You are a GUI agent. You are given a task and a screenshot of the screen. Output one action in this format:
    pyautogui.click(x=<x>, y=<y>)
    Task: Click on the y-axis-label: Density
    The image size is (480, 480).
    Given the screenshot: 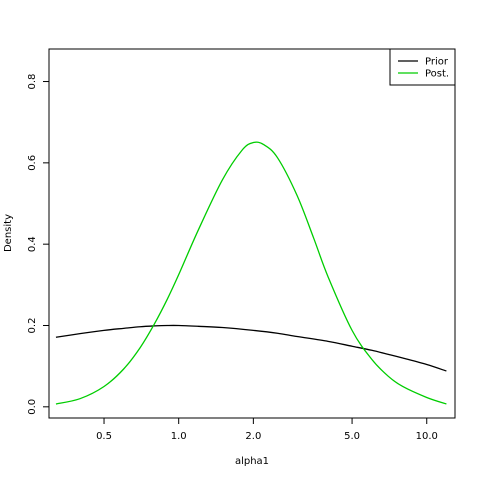 What is the action you would take?
    pyautogui.click(x=8, y=233)
    